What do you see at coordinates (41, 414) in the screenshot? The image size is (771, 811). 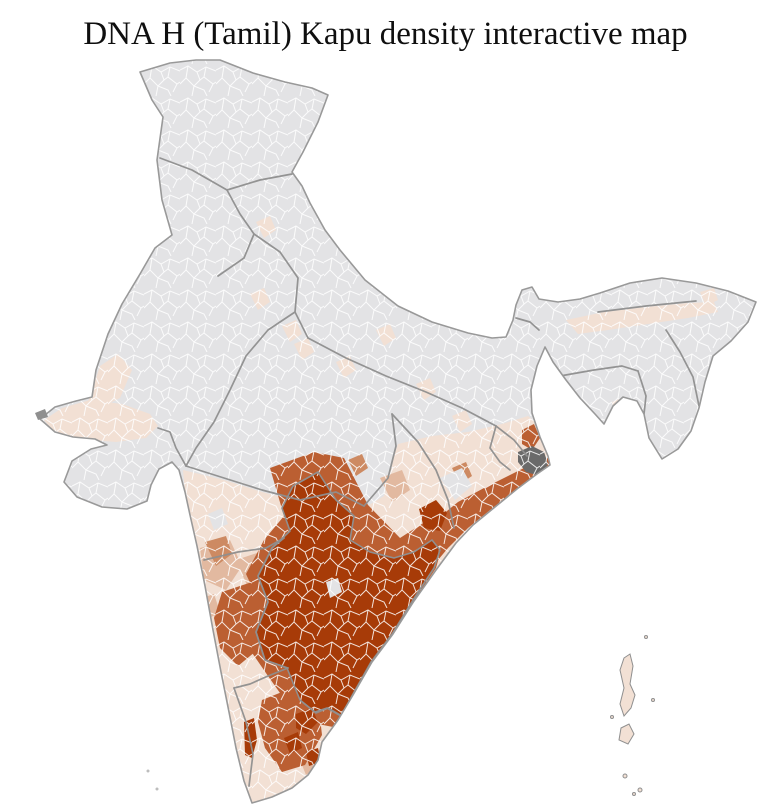 I see `kutch-west-spur` at bounding box center [41, 414].